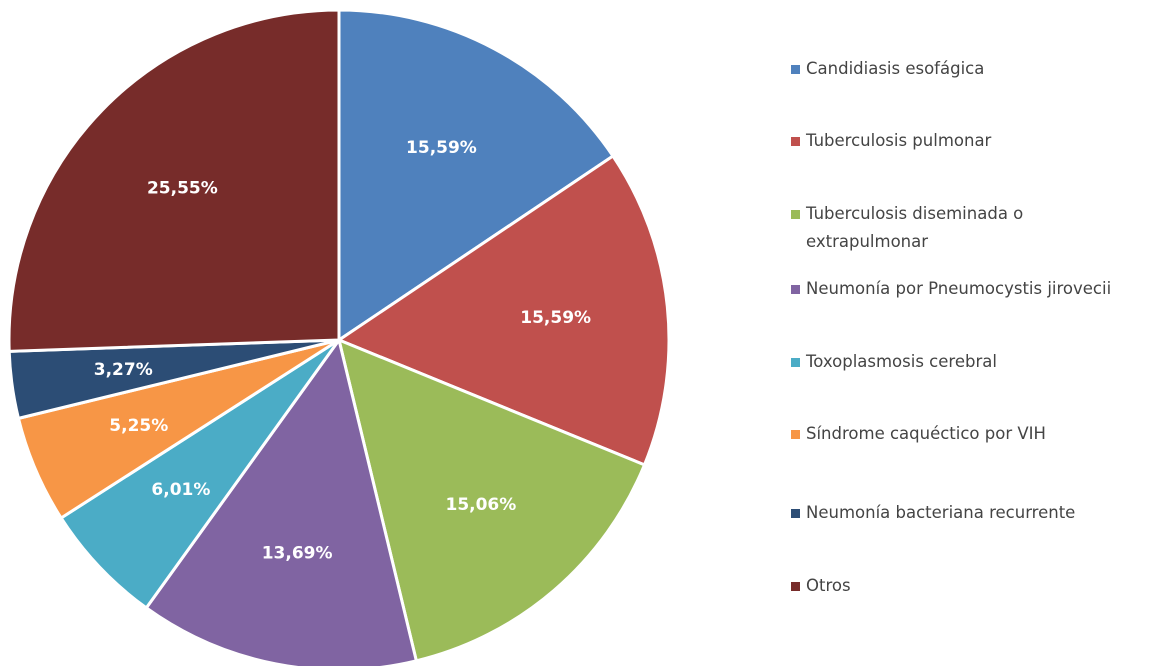  Describe the element at coordinates (138, 426) in the screenshot. I see `data-label: 5,25%` at that location.